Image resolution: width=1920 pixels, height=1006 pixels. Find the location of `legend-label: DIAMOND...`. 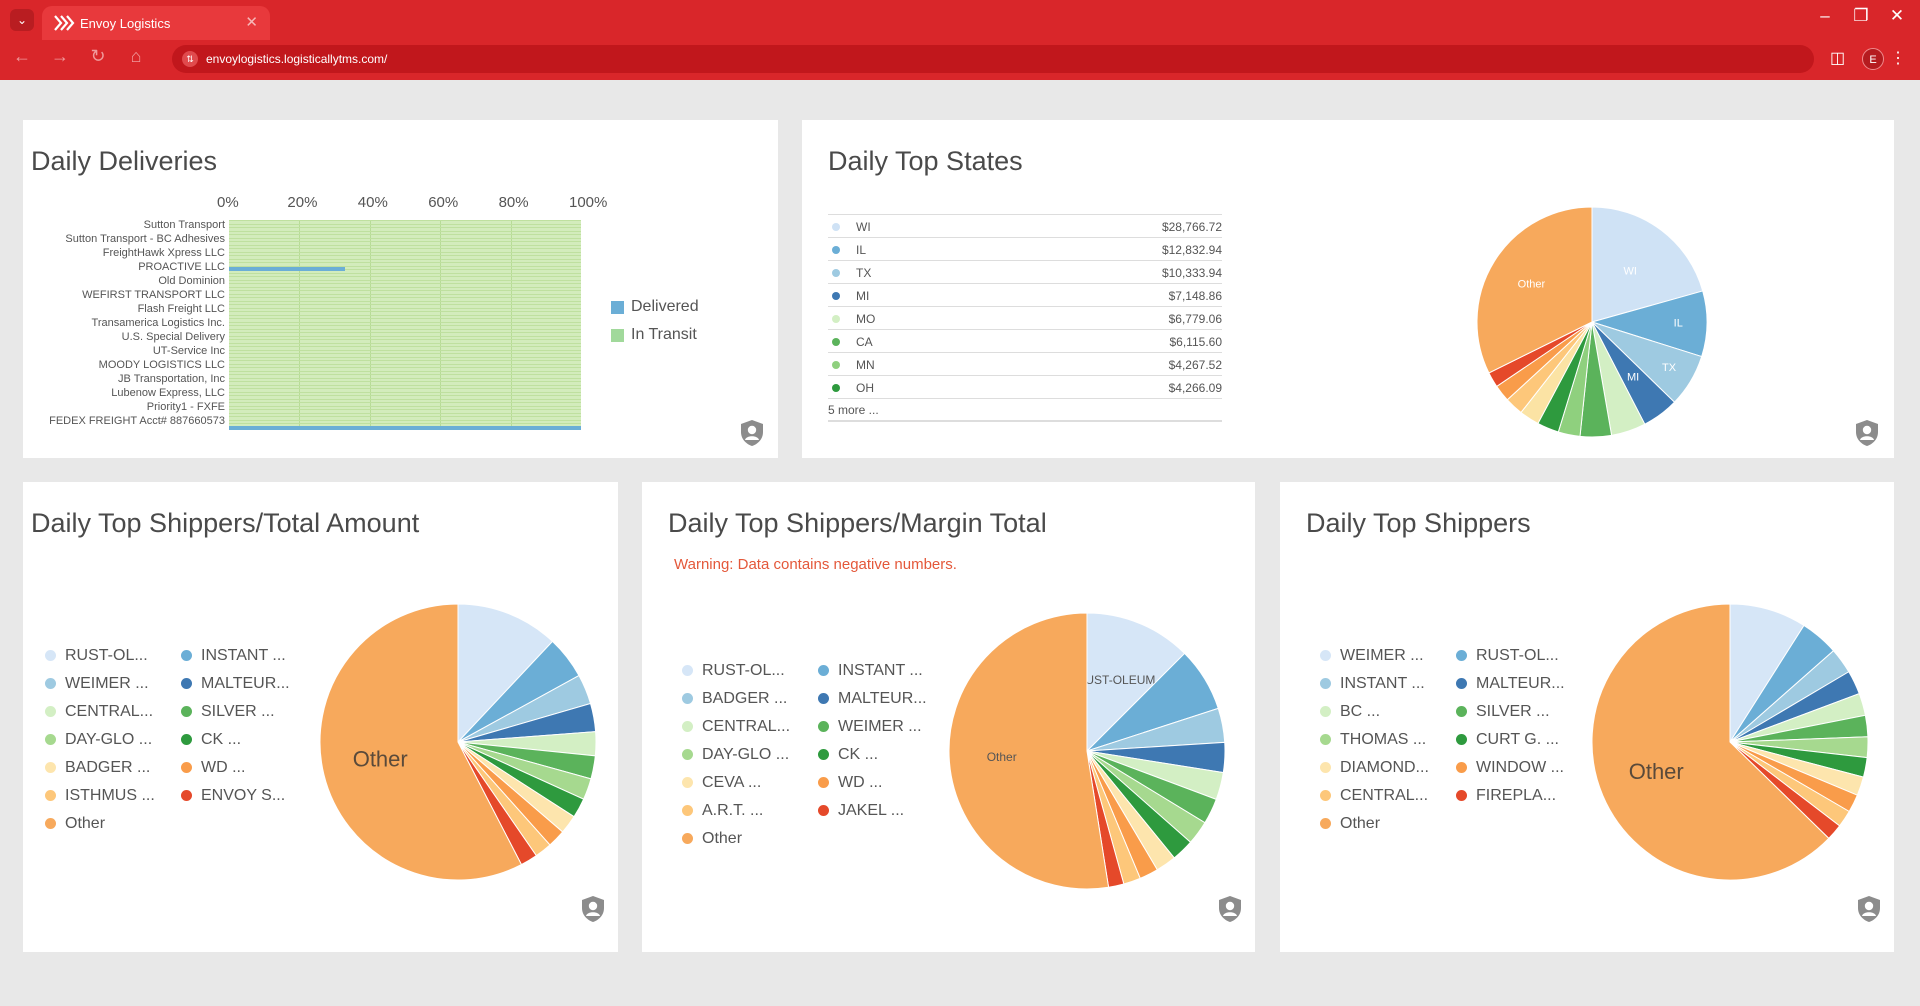

legend-label: DIAMOND... is located at coordinates (1384, 767).